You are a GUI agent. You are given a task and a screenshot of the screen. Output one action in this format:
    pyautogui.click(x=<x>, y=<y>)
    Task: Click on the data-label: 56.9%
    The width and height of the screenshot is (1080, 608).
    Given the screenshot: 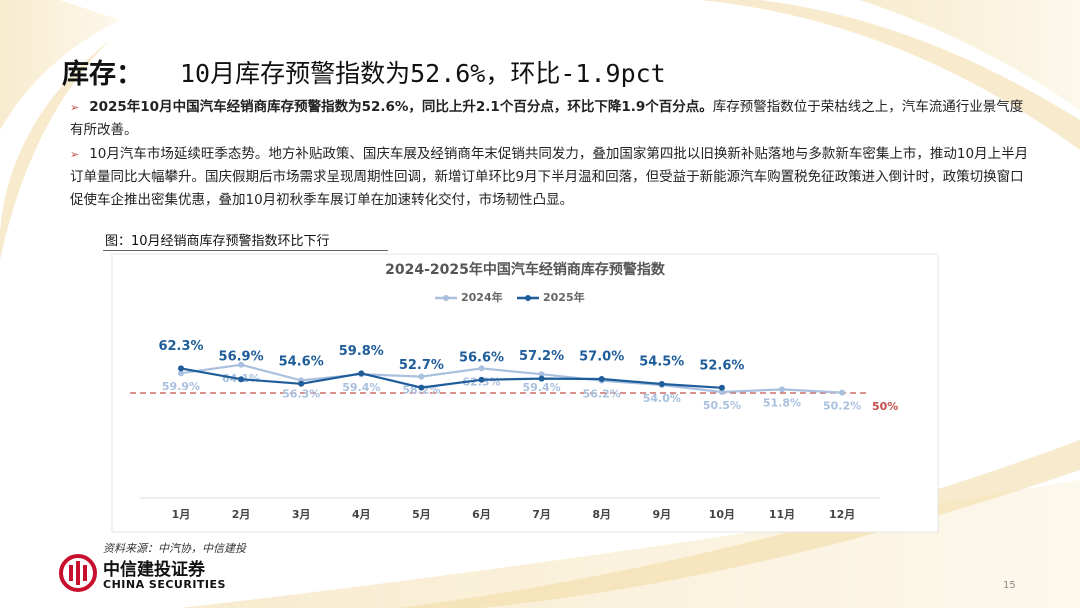 What is the action you would take?
    pyautogui.click(x=241, y=357)
    